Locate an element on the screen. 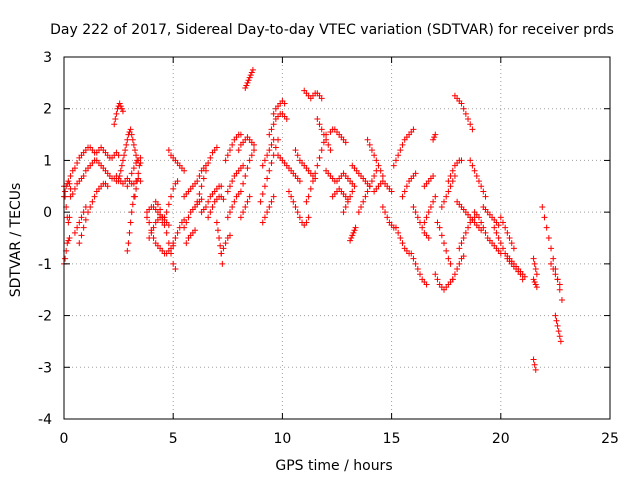 The height and width of the screenshot is (480, 640). x-tick-label: 25 is located at coordinates (610, 439).